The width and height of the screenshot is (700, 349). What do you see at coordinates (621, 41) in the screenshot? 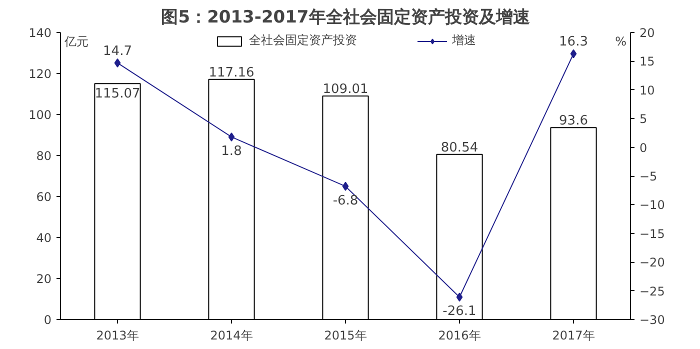
I see `y2-axis-title: %` at bounding box center [621, 41].